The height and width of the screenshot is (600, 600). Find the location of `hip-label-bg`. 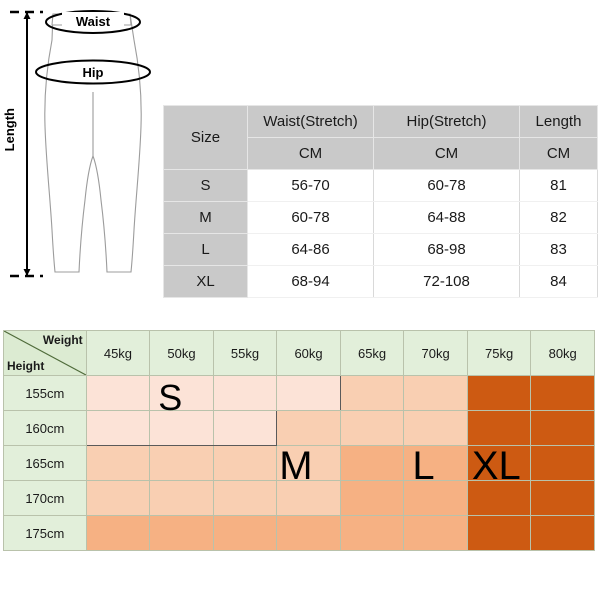

hip-label-bg is located at coordinates (93, 71).